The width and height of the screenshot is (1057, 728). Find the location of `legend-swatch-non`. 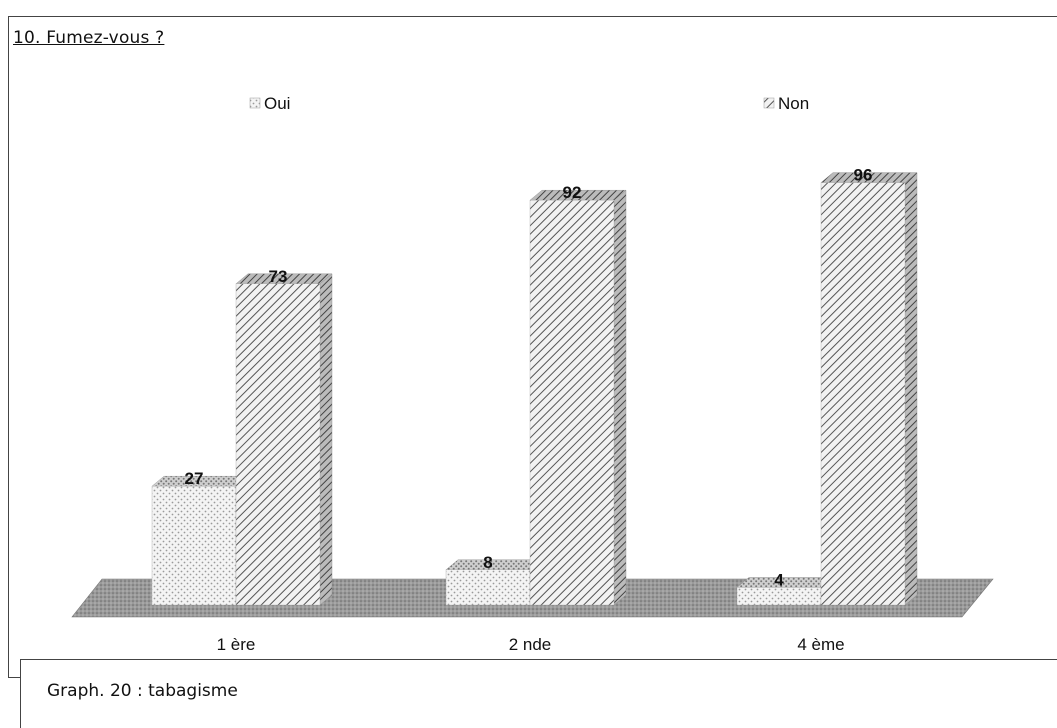

legend-swatch-non is located at coordinates (769, 103).